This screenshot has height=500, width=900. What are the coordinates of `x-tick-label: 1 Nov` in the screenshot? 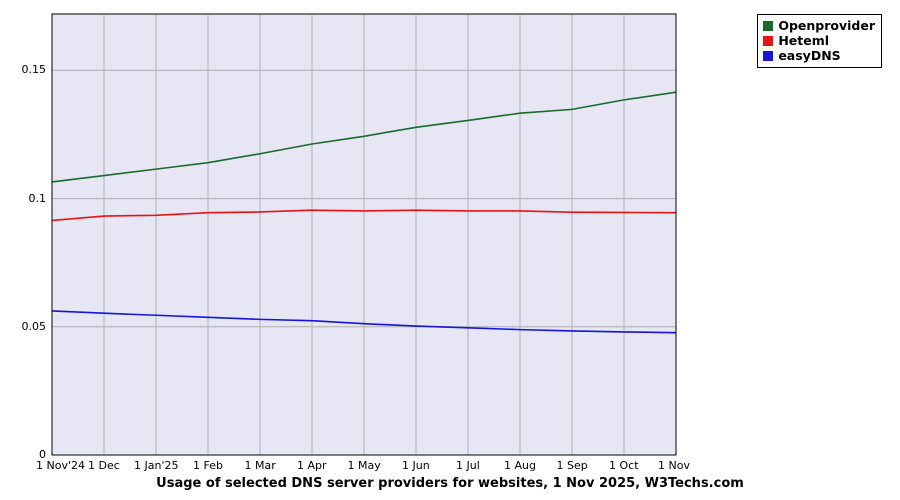 It's located at (674, 465).